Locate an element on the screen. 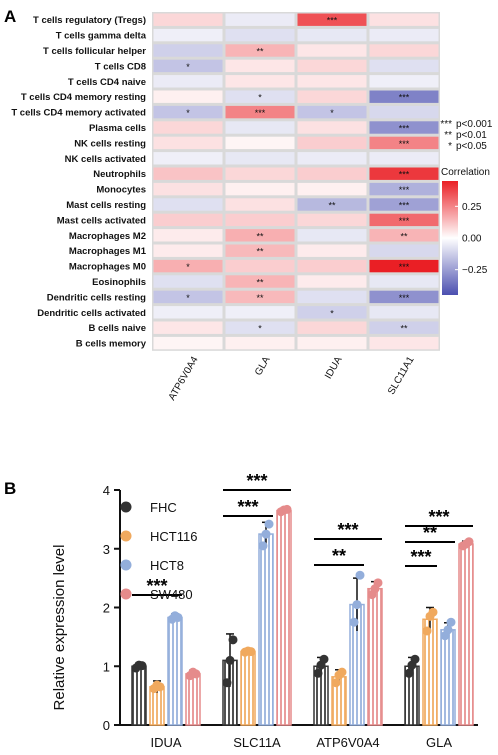  y-axis-tick-label: 4 is located at coordinates (106, 490).